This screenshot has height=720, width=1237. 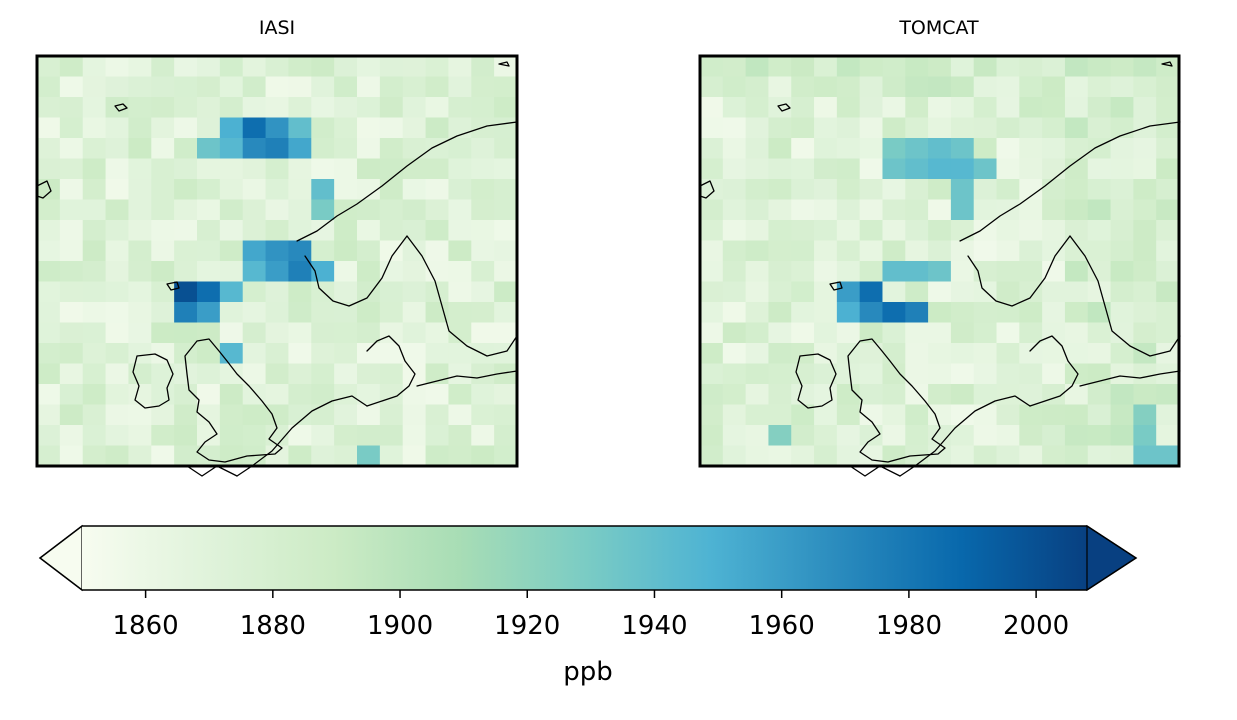 I want to click on colorbar-tick-label: 1860, so click(x=146, y=626).